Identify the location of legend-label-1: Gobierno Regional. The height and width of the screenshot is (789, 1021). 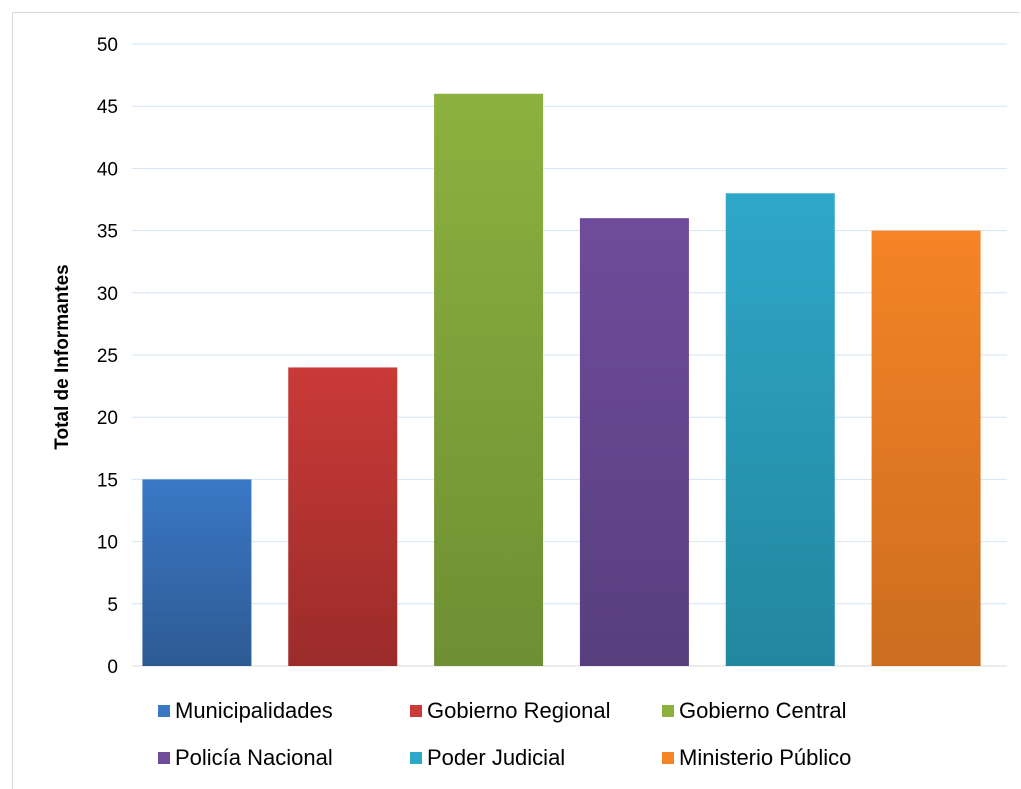
(518, 710).